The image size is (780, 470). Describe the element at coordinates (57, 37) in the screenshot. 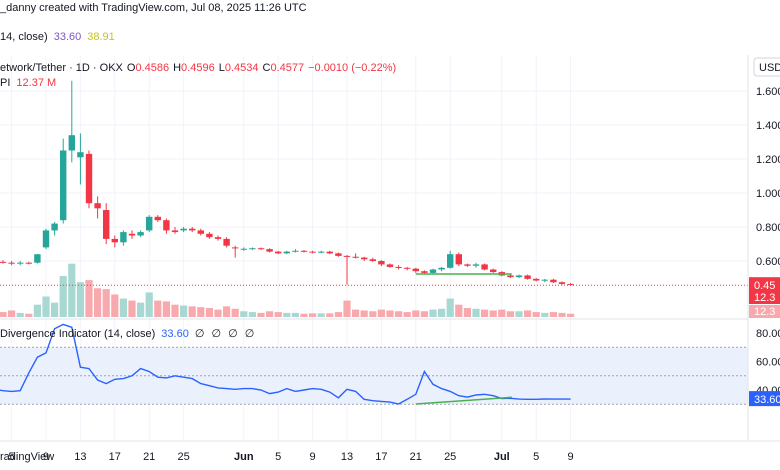

I see `top-indicator-legend: 14, close) 33.60 38.91` at that location.